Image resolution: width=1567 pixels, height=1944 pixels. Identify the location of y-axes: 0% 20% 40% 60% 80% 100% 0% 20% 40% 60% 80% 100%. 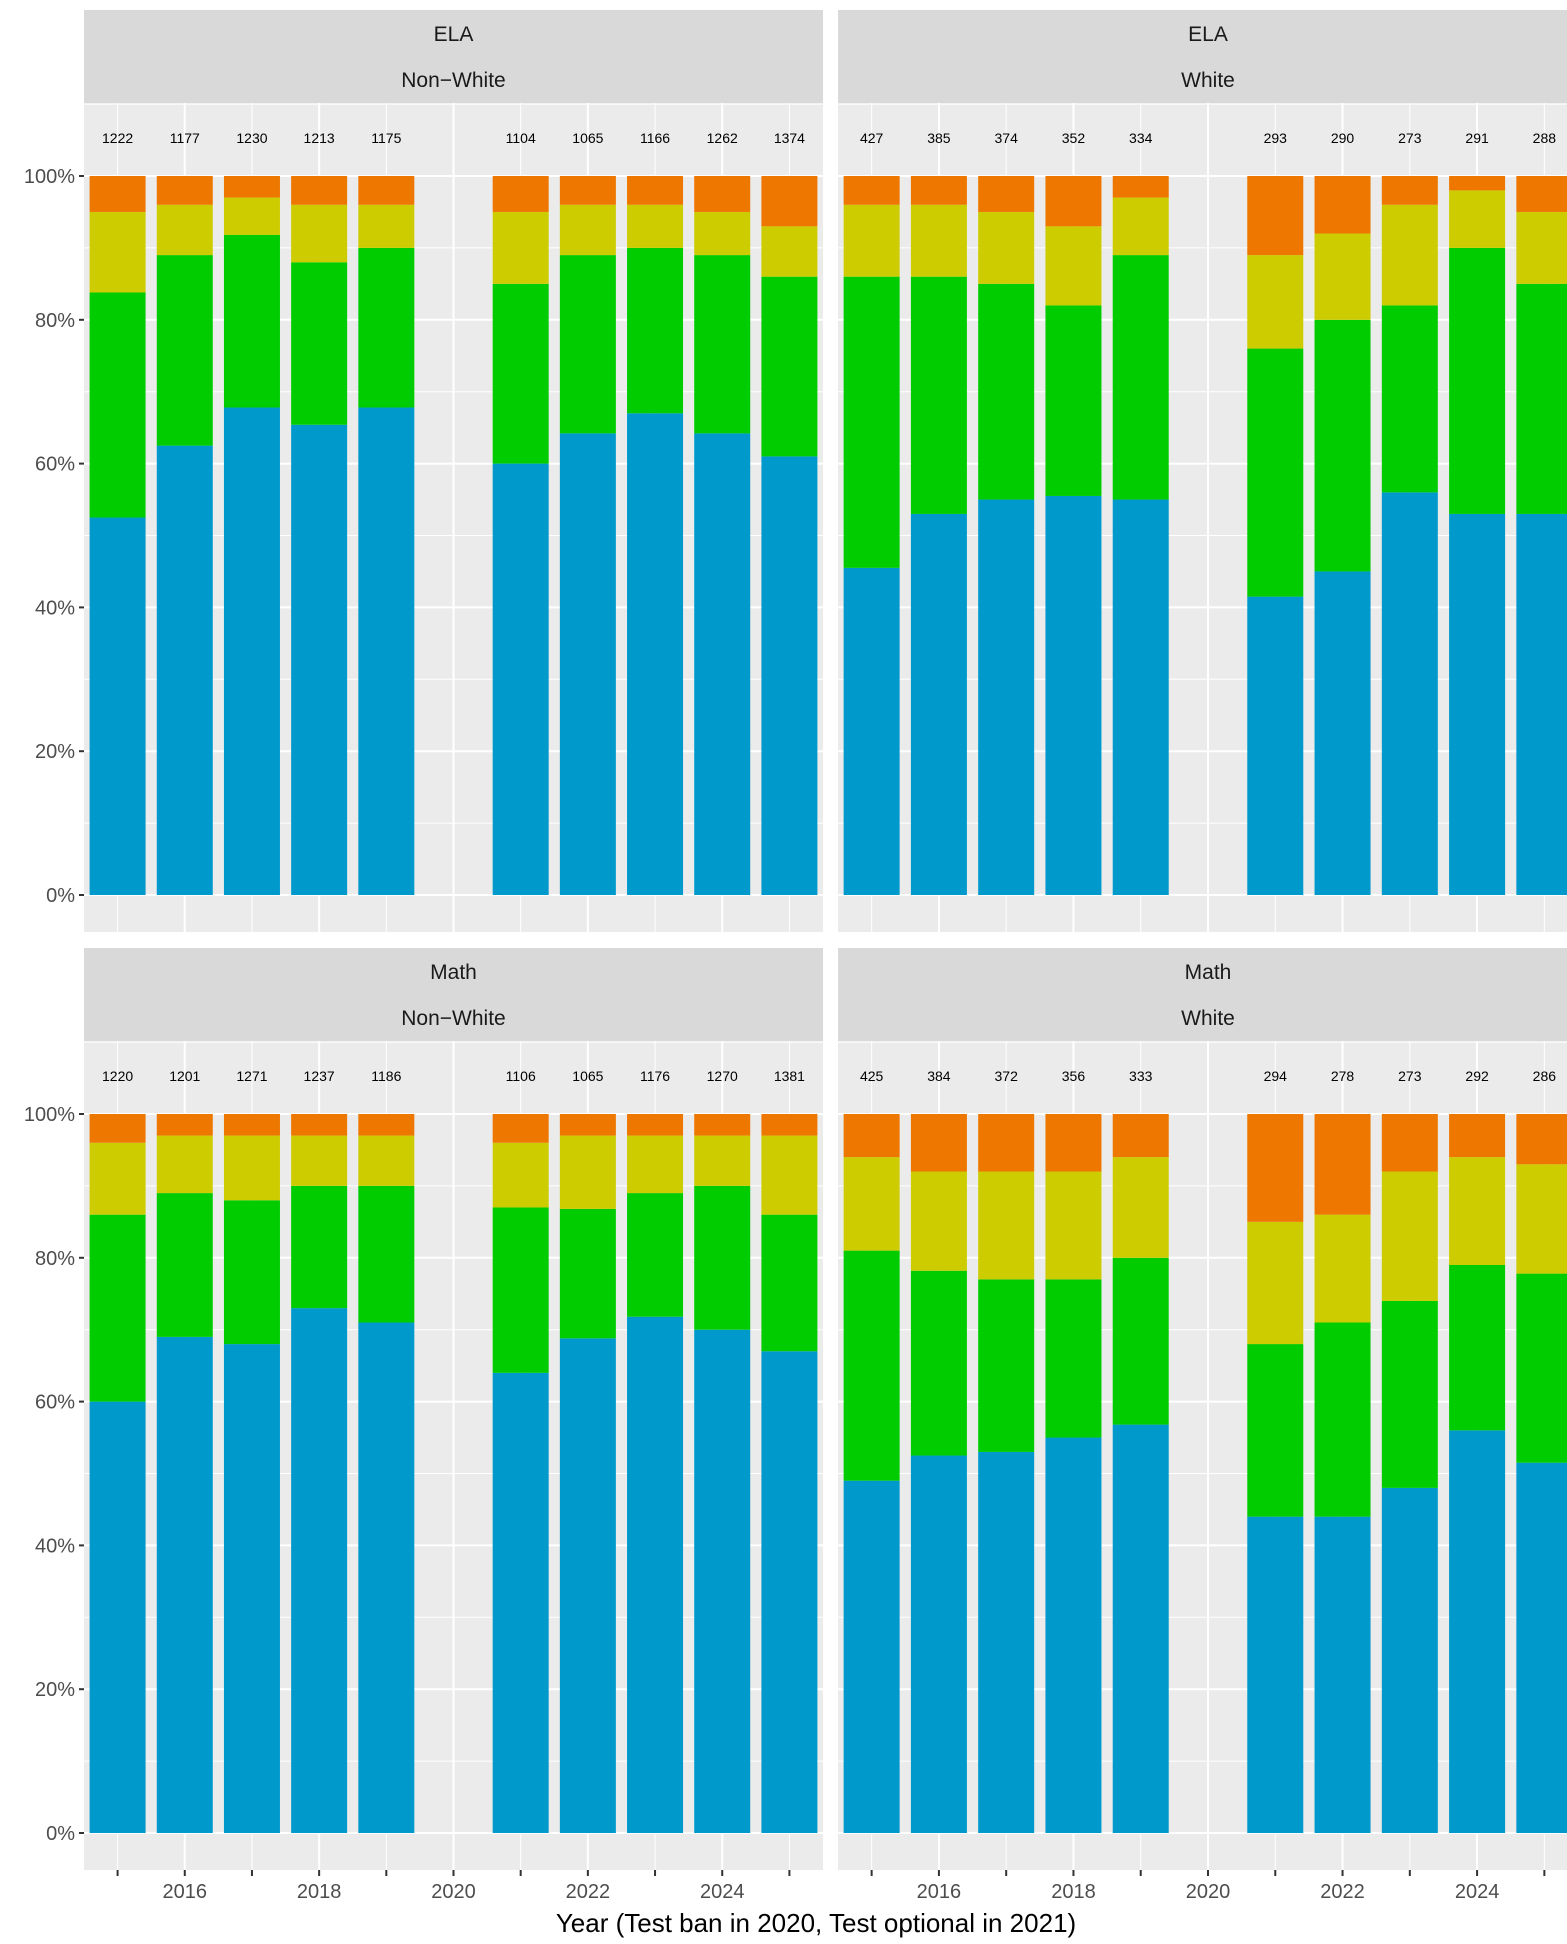
(54, 1005).